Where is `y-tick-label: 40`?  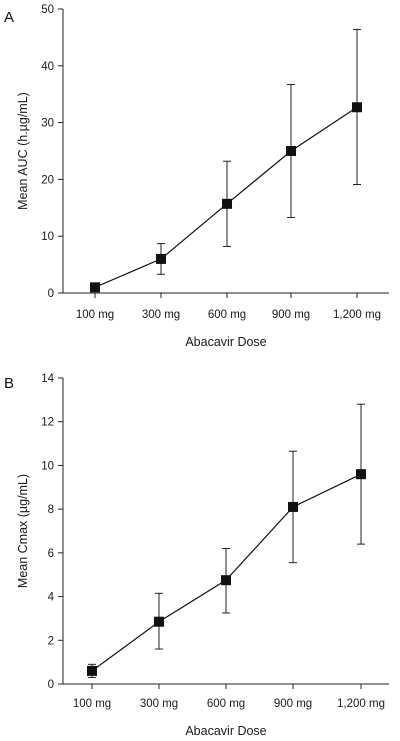
y-tick-label: 40 is located at coordinates (47, 67).